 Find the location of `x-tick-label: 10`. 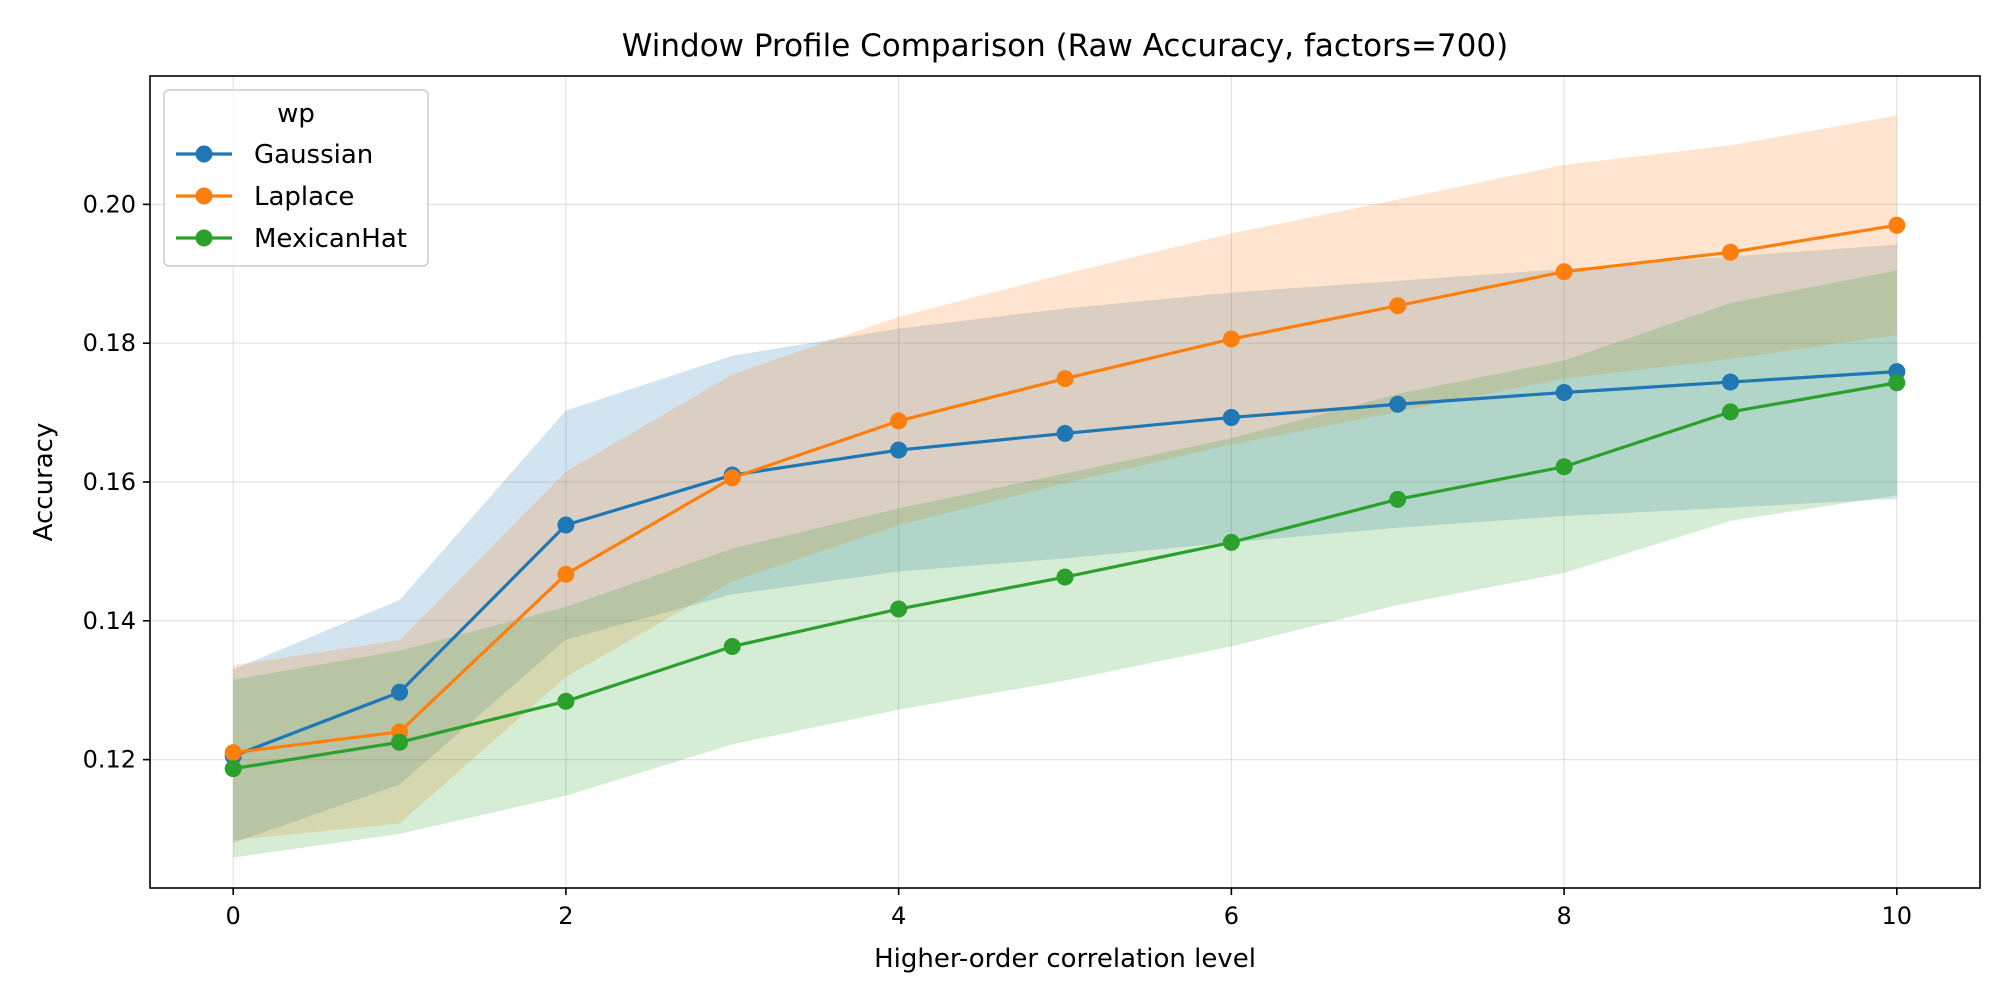

x-tick-label: 10 is located at coordinates (1897, 916).